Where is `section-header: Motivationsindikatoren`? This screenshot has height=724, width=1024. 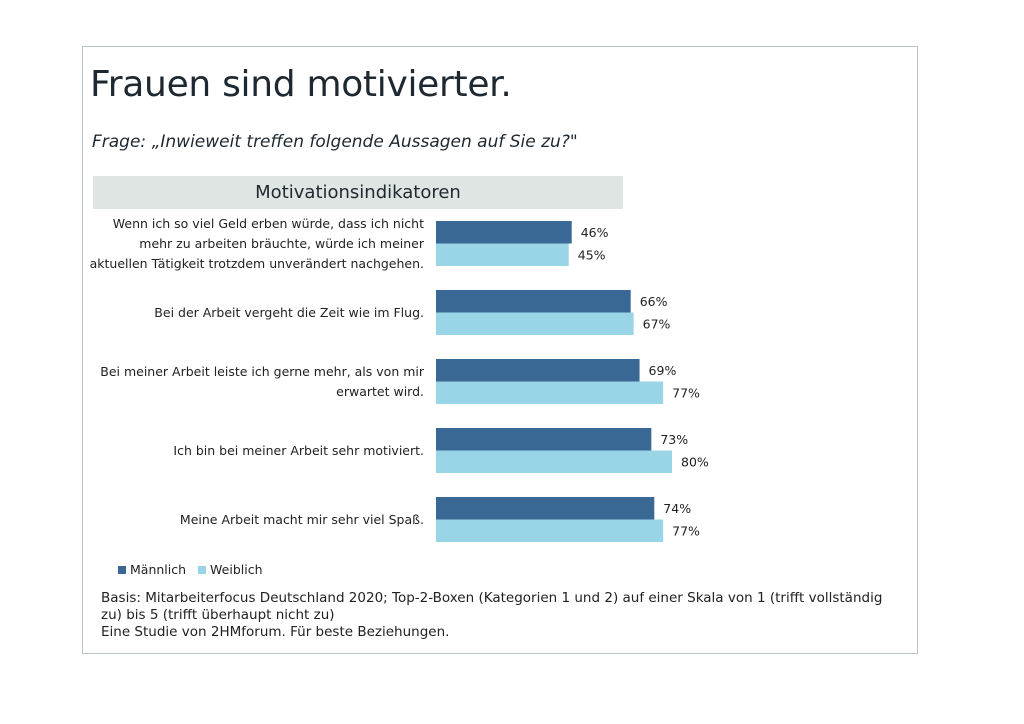
section-header: Motivationsindikatoren is located at coordinates (358, 192).